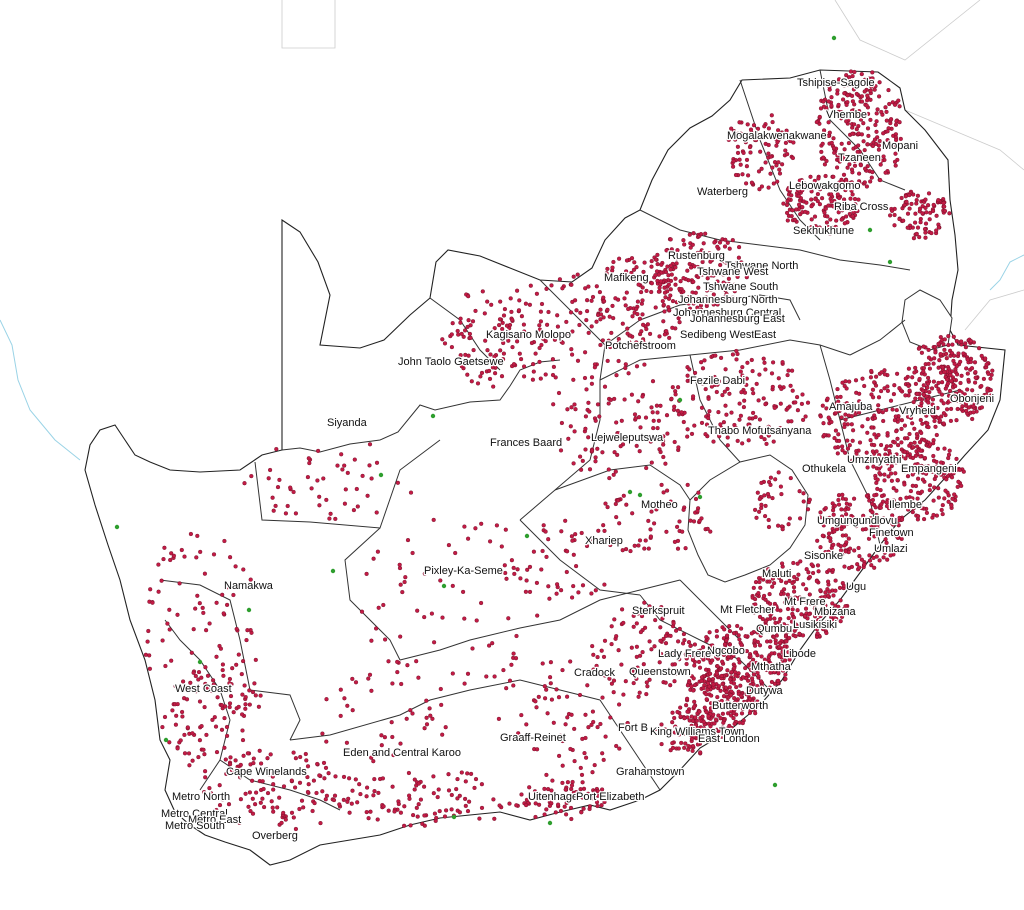 Image resolution: width=1024 pixels, height=910 pixels. What do you see at coordinates (214, 820) in the screenshot?
I see `label-metro-east: Metro East` at bounding box center [214, 820].